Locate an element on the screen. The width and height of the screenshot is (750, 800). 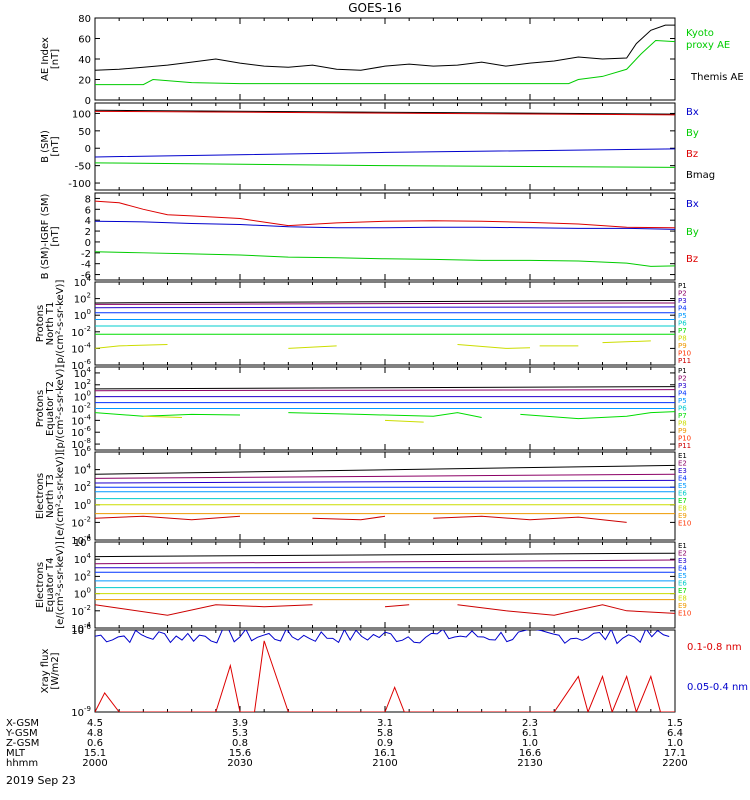
y-axis-label: Xray flux[W/m2] is located at coordinates (50, 671).